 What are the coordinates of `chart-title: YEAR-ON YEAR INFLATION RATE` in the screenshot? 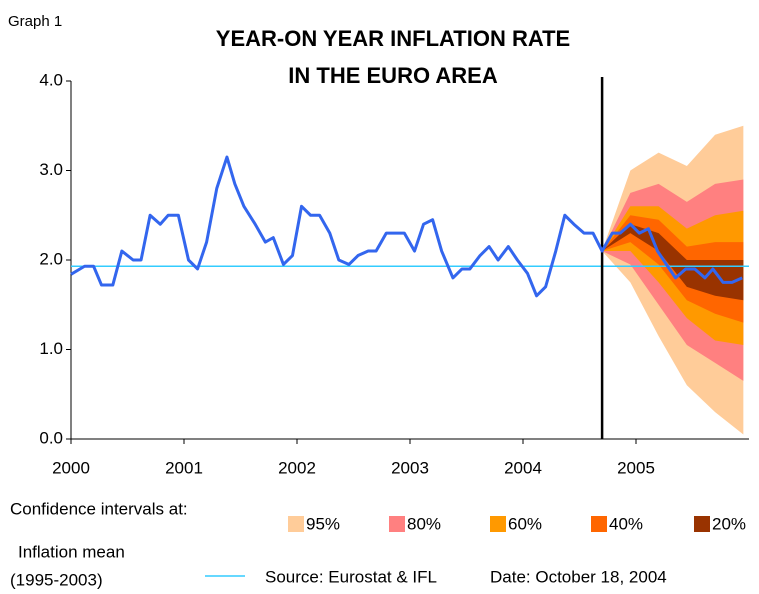 It's located at (393, 38).